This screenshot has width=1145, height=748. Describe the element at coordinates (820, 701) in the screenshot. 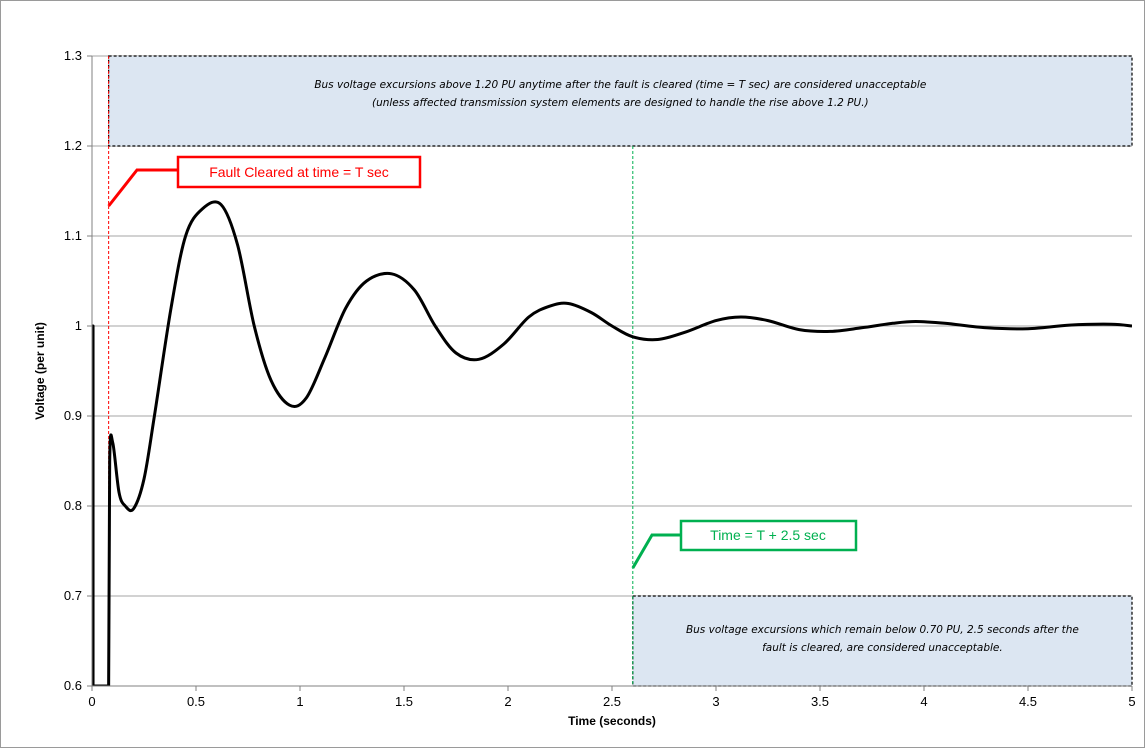

I see `x-tick-label: 3.5` at that location.